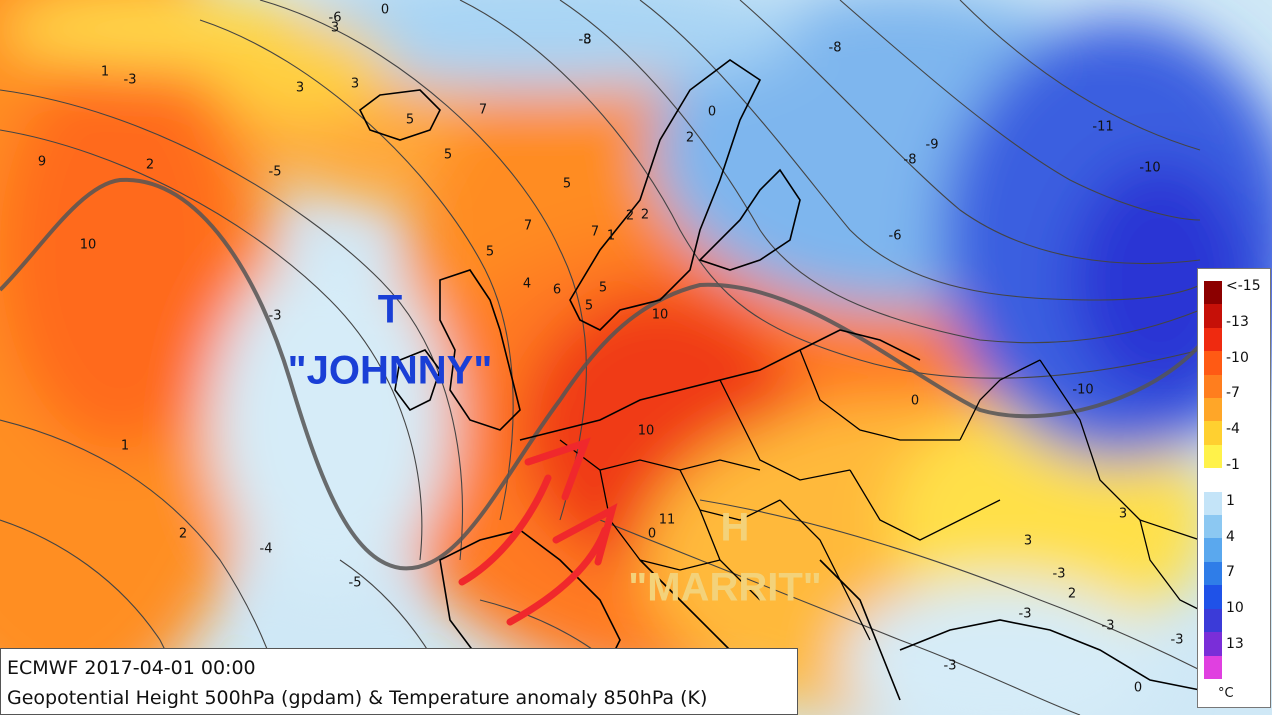 Image resolution: width=1272 pixels, height=715 pixels. Describe the element at coordinates (735, 528) in the screenshot. I see `high-letter: H` at that location.